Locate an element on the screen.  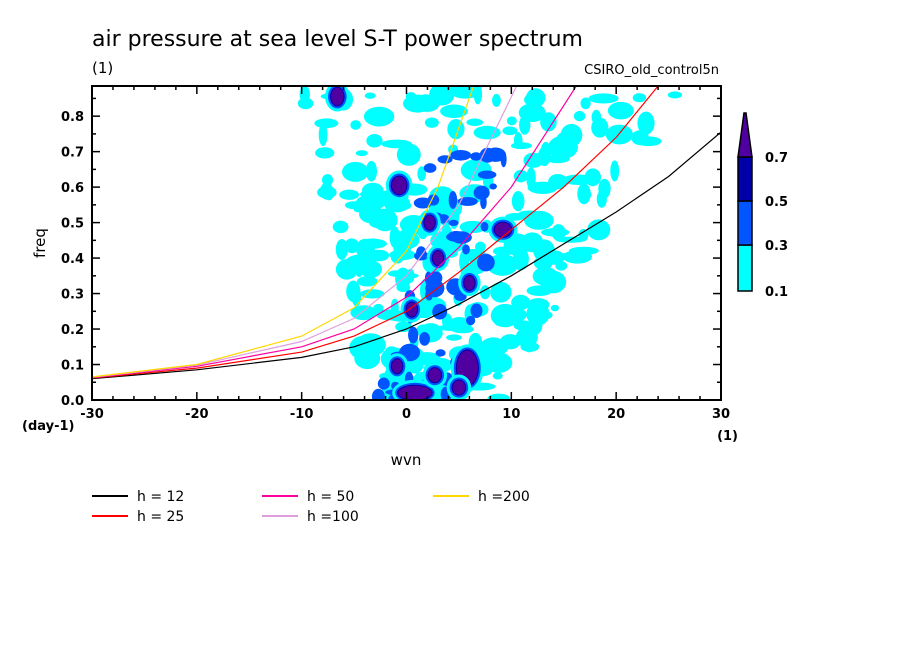
chart-subtitle: (1) is located at coordinates (102, 68).